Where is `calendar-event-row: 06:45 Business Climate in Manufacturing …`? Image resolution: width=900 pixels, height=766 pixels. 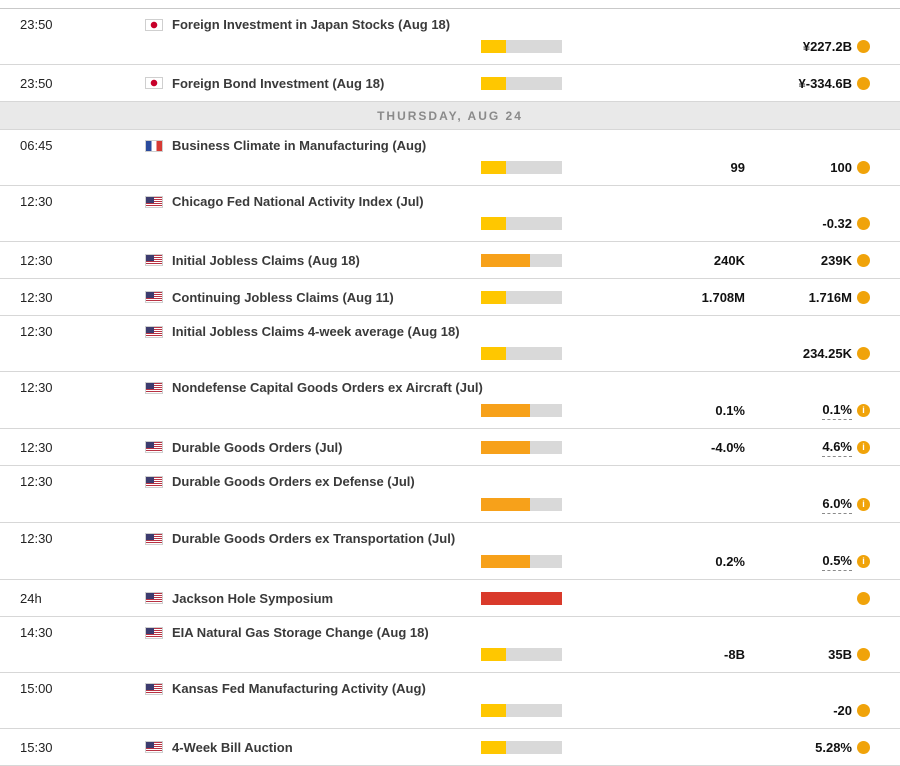 calendar-event-row: 06:45 Business Climate in Manufacturing … is located at coordinates (450, 158).